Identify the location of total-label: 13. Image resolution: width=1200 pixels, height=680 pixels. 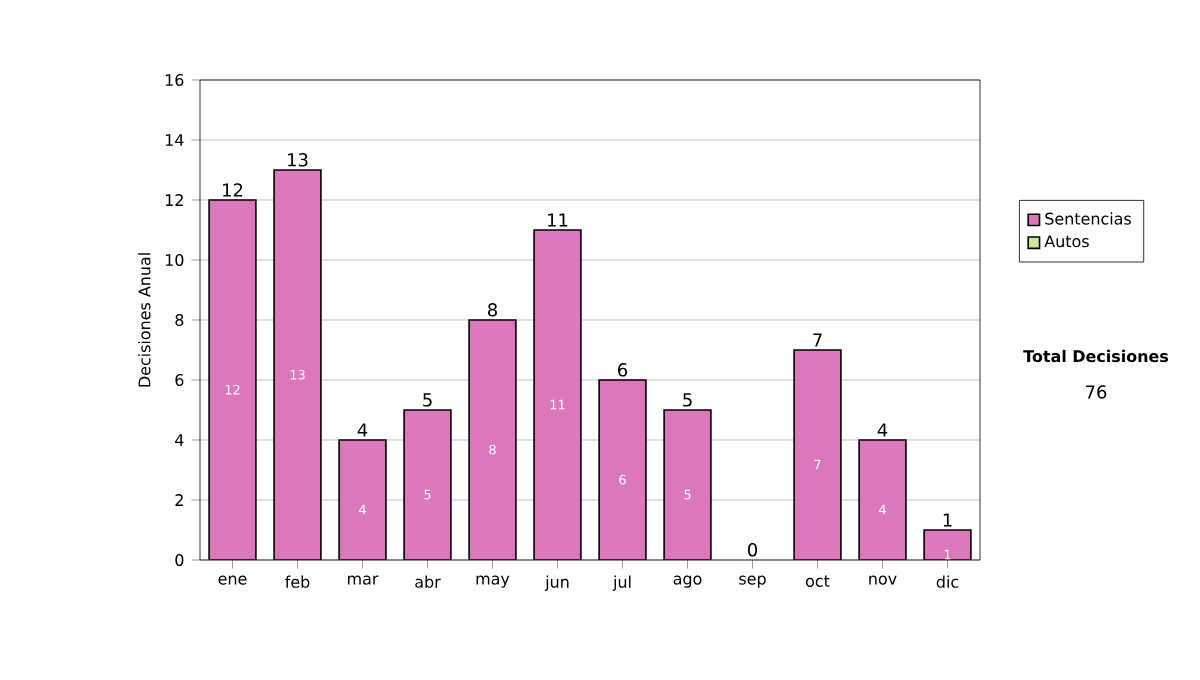
(298, 160).